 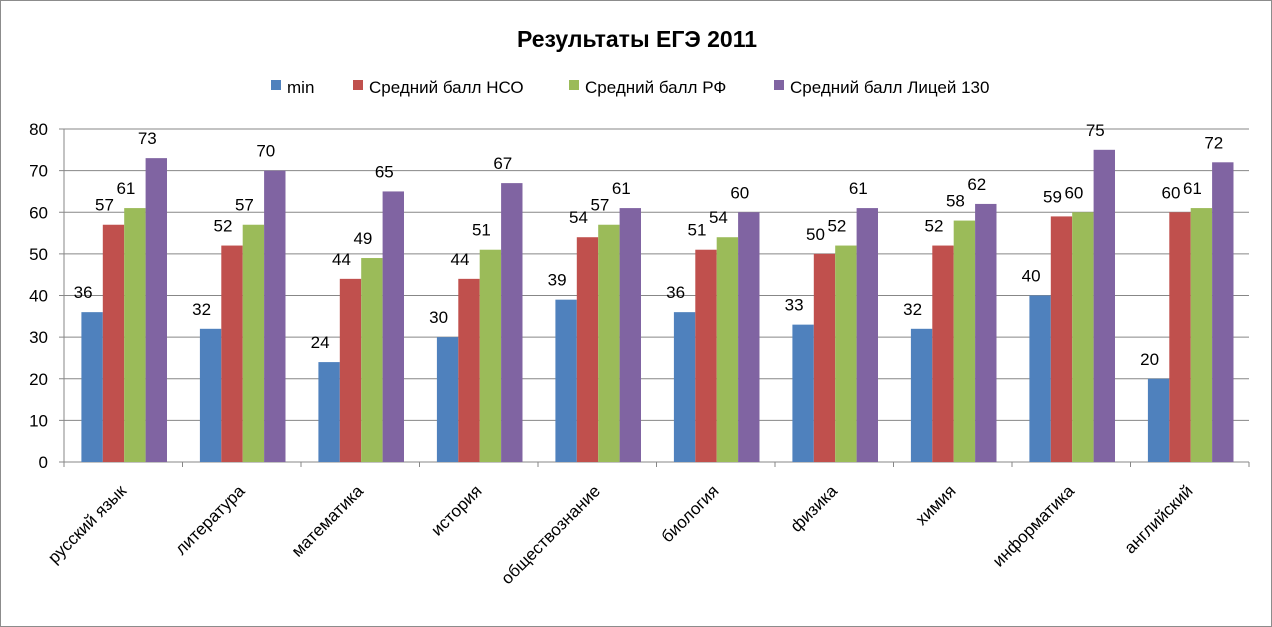 What do you see at coordinates (446, 87) in the screenshot?
I see `legend-label: Средний балл НСО` at bounding box center [446, 87].